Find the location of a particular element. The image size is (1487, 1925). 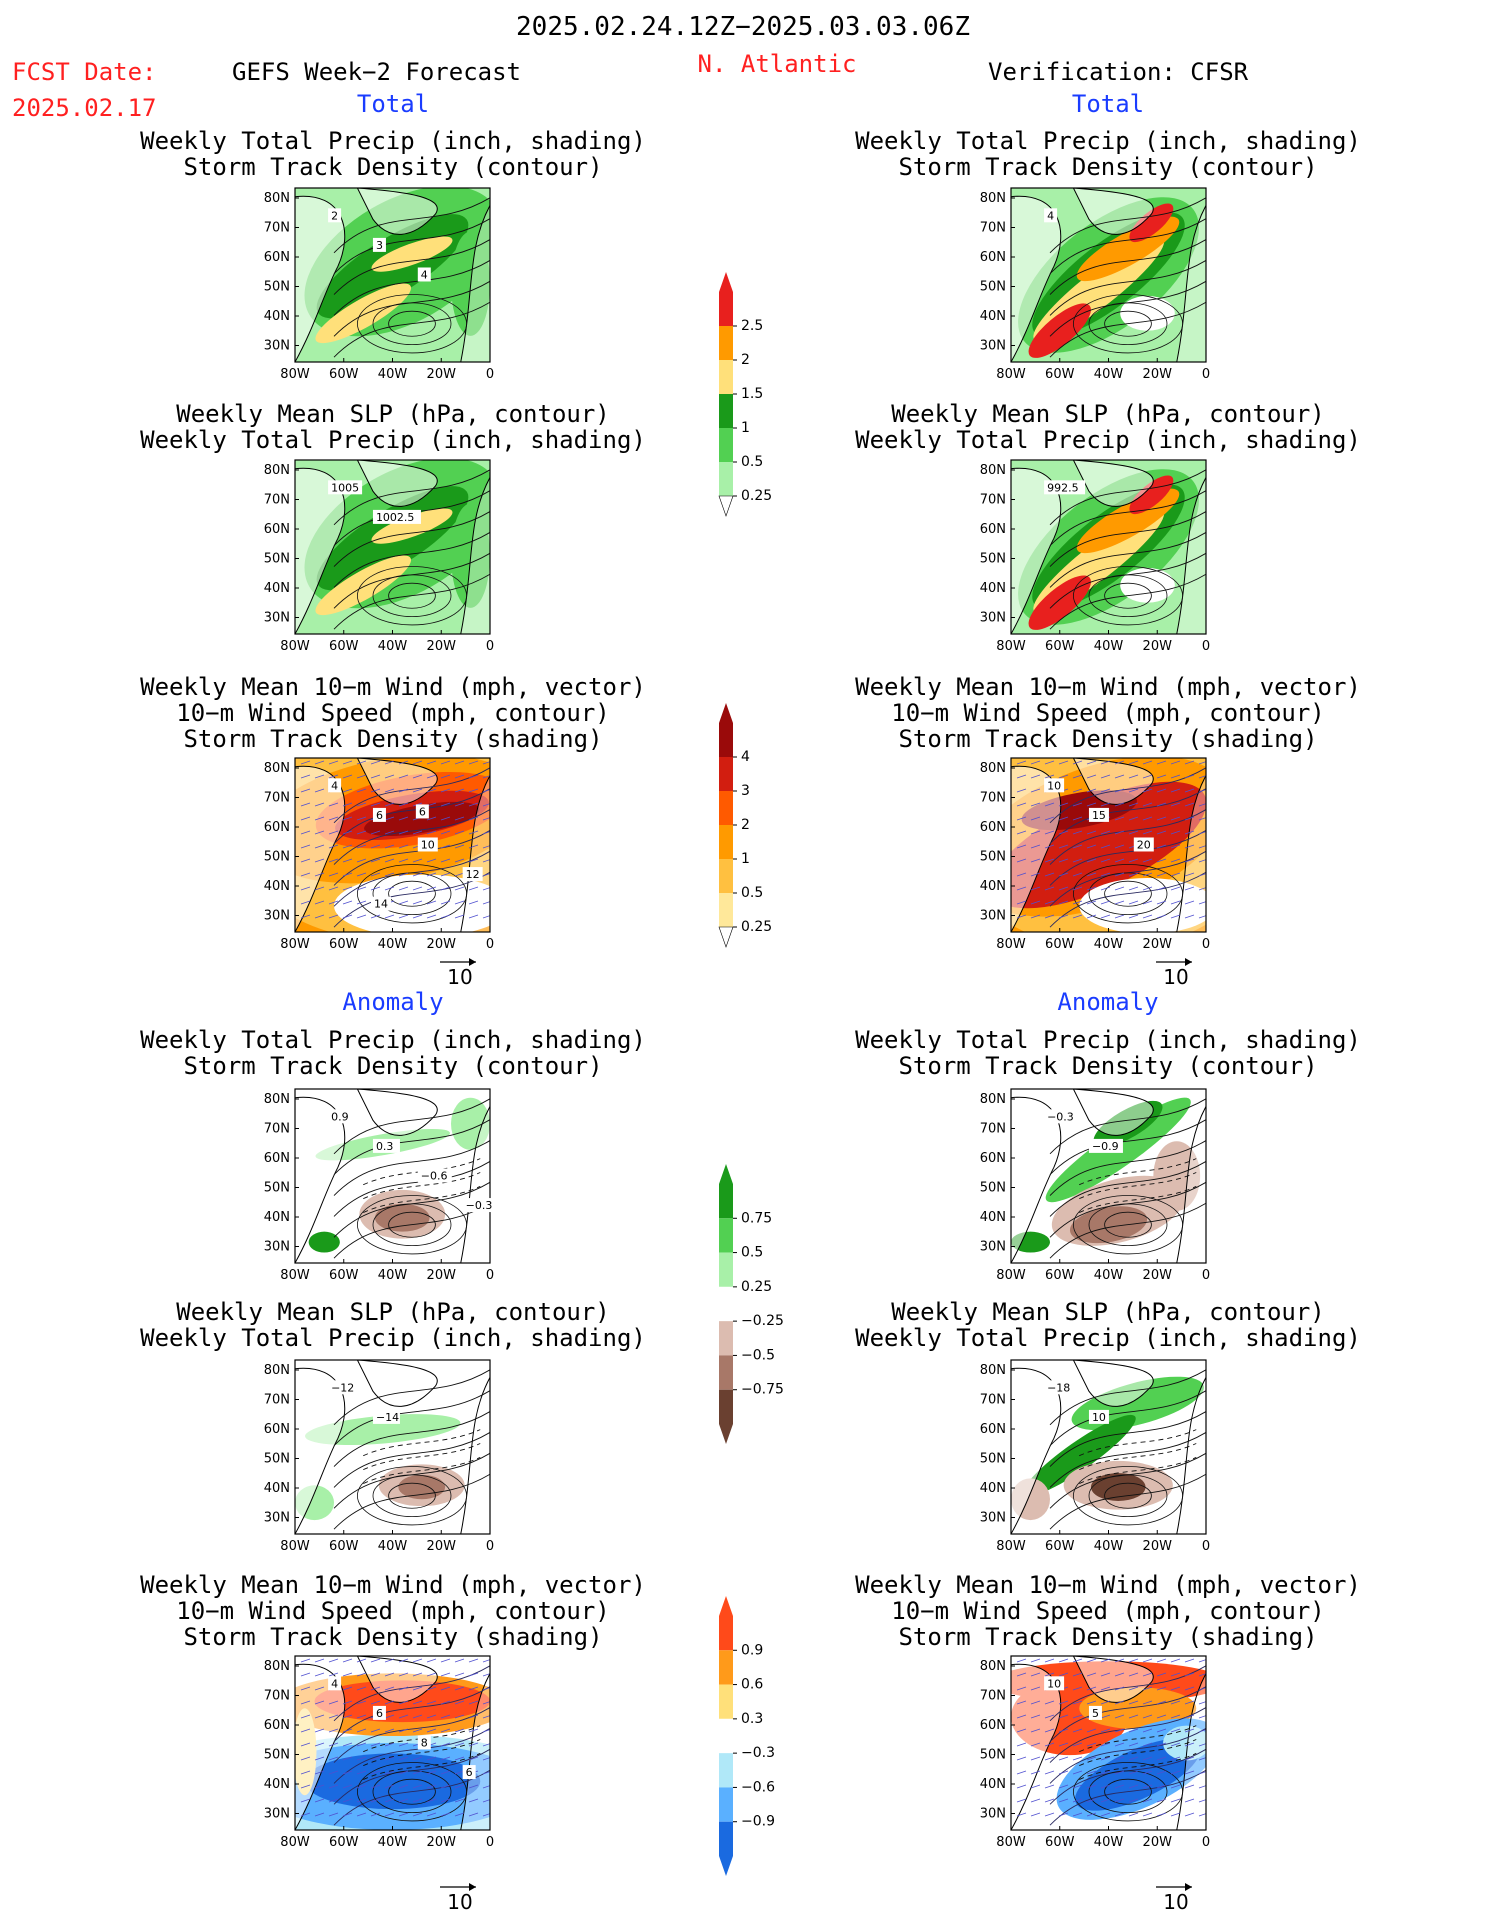

svg-text: 992.5 is located at coordinates (1063, 487).